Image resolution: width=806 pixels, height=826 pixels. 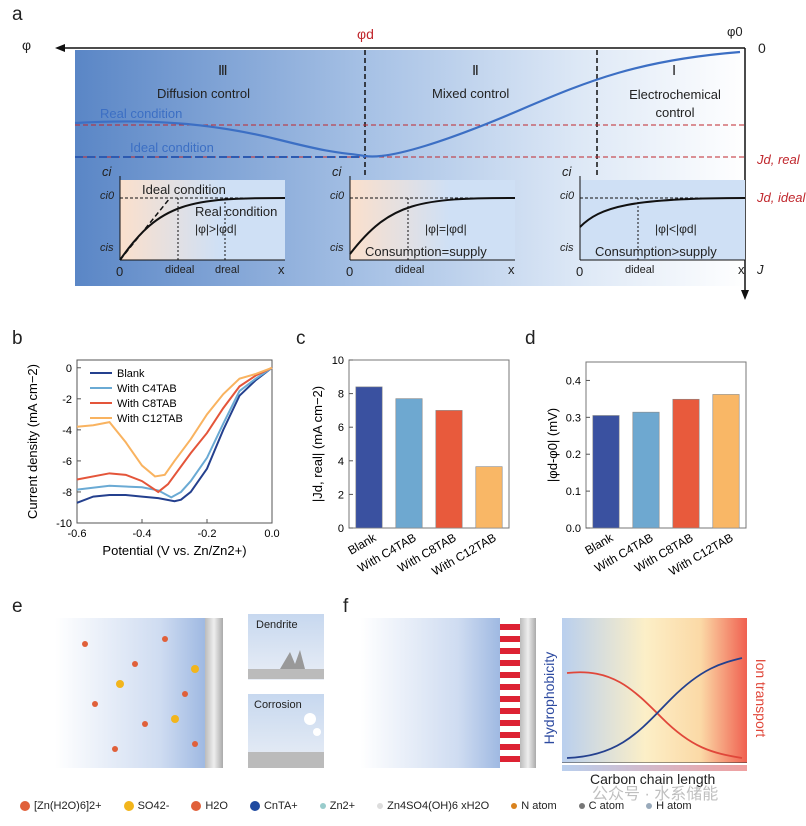 What do you see at coordinates (207, 534) in the screenshot?
I see `x-tick-label: -0.2` at bounding box center [207, 534].